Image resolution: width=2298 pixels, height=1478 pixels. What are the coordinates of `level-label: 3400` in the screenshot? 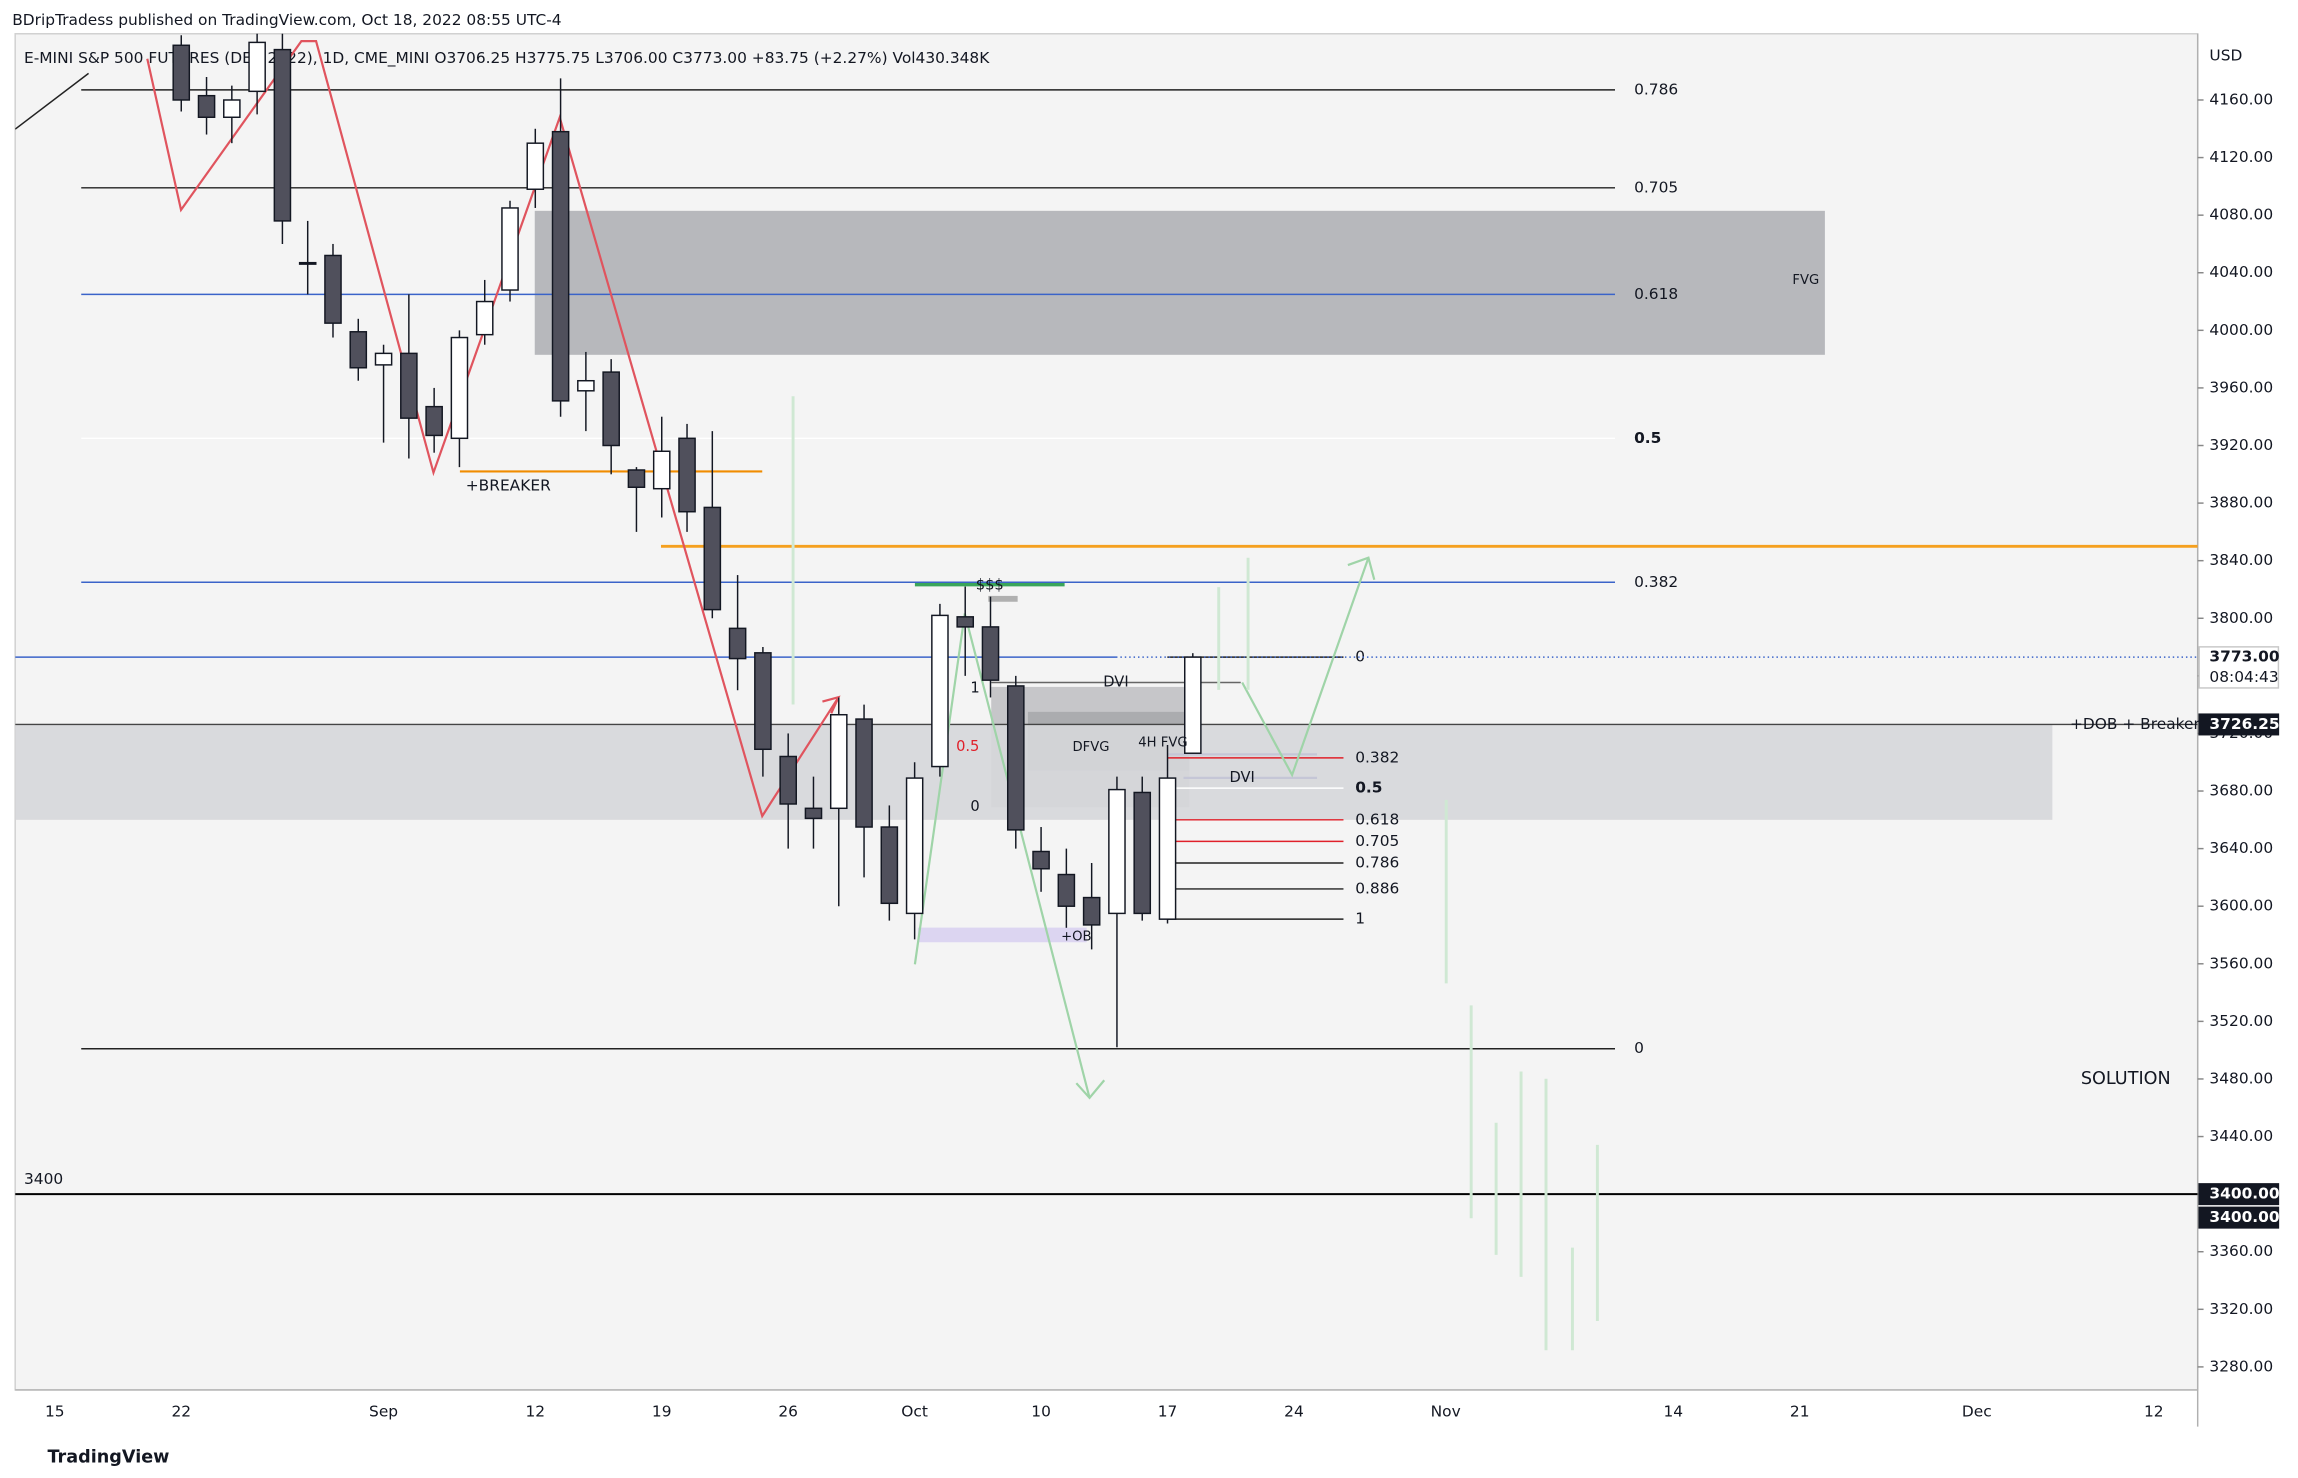 It's located at (43, 1179).